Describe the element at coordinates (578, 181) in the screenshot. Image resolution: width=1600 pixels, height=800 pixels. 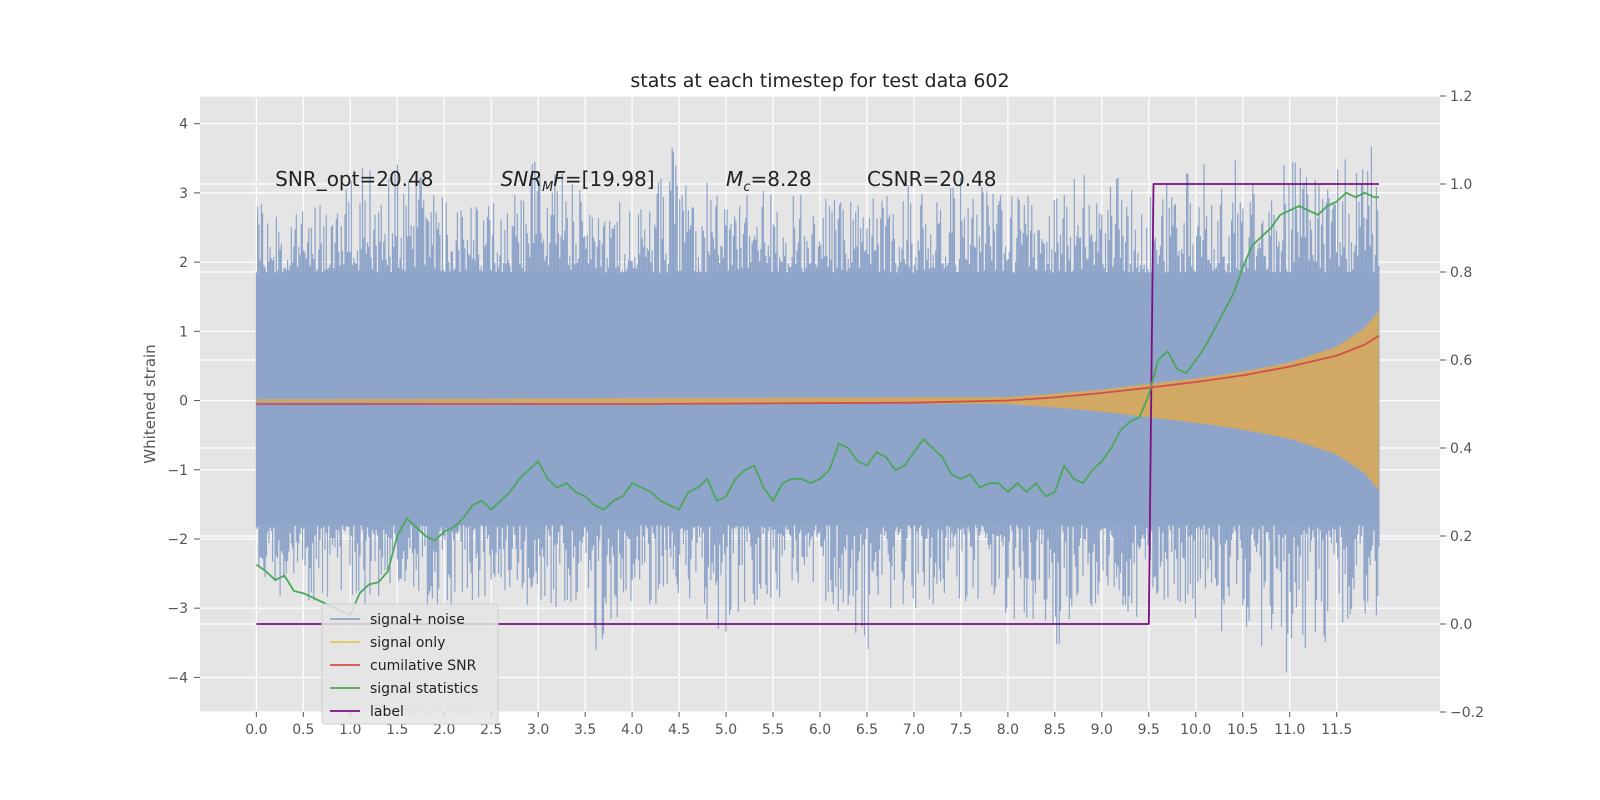
I see `annotation-snr-mf: SNRMF=[19.98]` at that location.